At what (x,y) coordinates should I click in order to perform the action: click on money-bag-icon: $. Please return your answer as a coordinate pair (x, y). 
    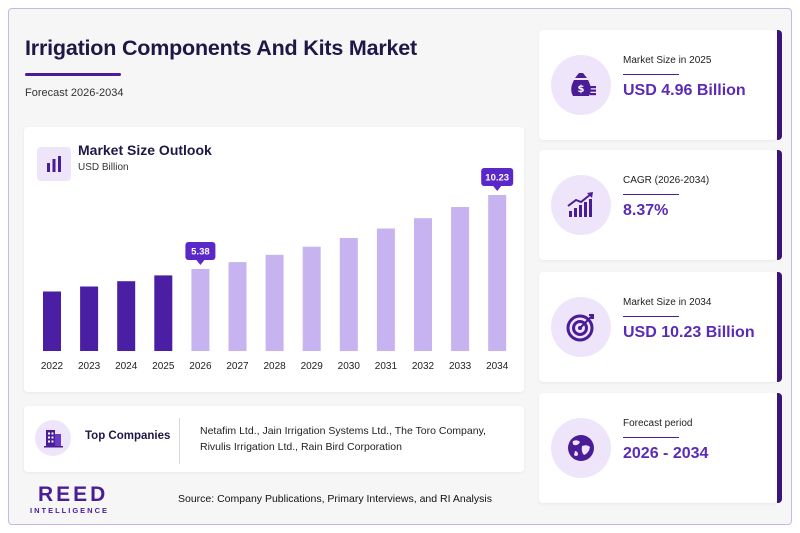
    Looking at the image, I should click on (581, 85).